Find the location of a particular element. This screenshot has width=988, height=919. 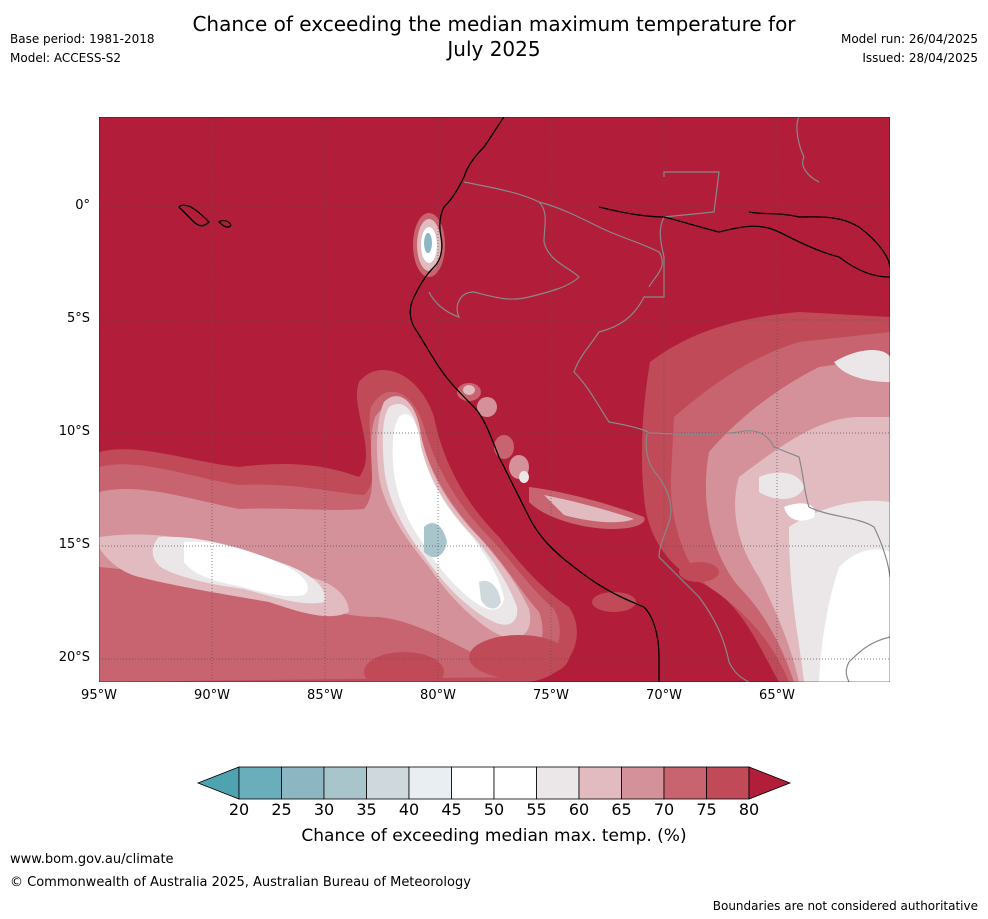

colorbar-tick-65: 65 is located at coordinates (621, 809).